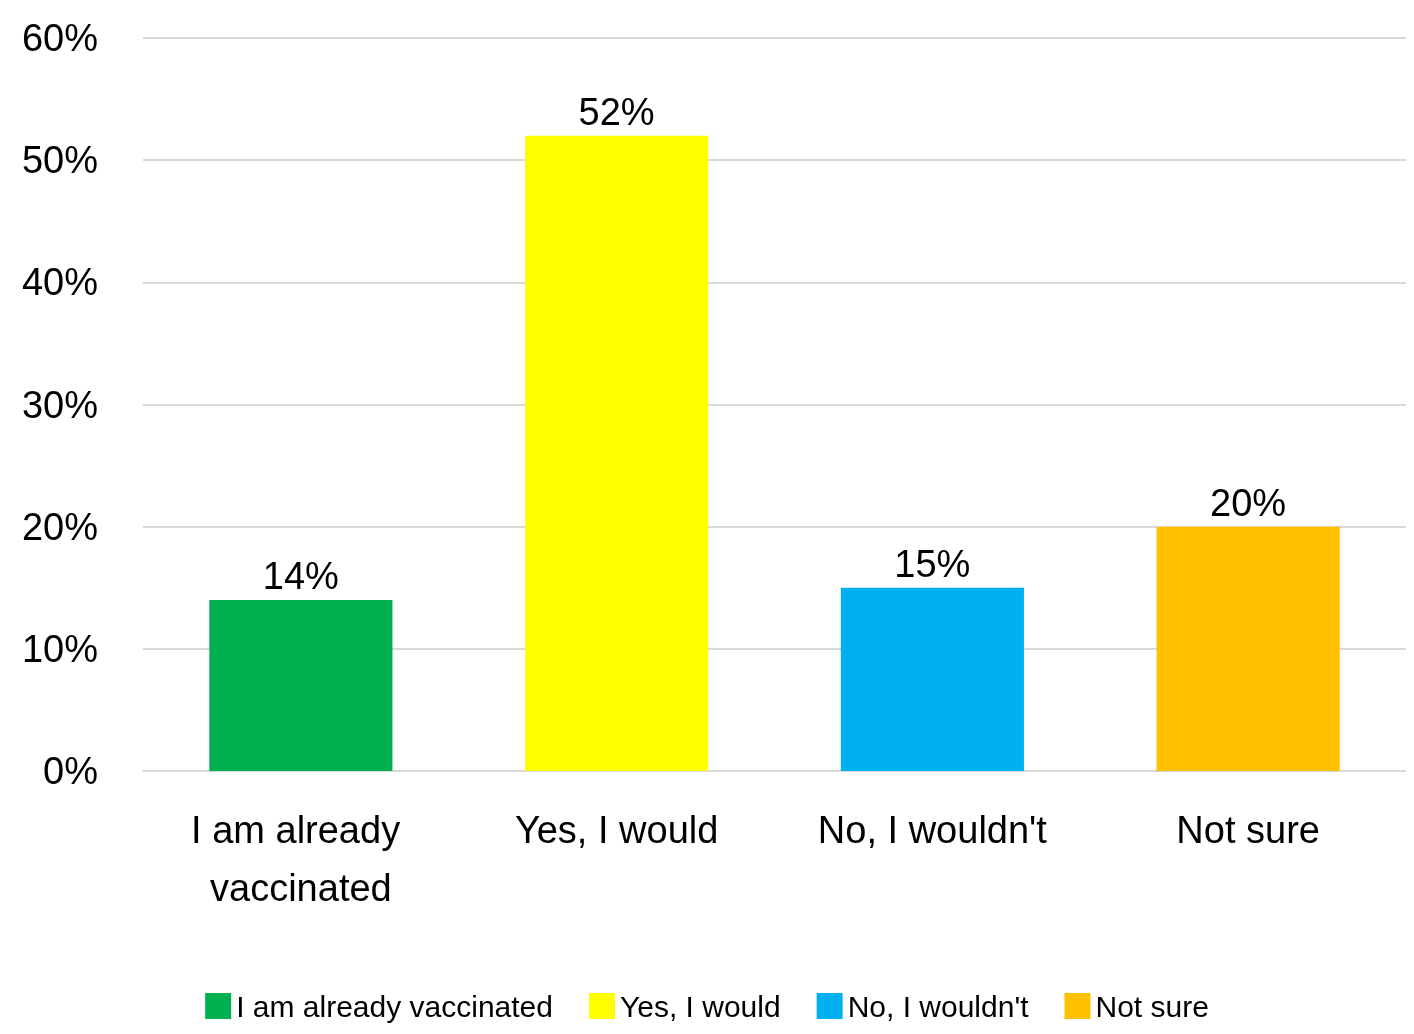 The height and width of the screenshot is (1034, 1414). What do you see at coordinates (59, 160) in the screenshot?
I see `y-tick-label: 50%` at bounding box center [59, 160].